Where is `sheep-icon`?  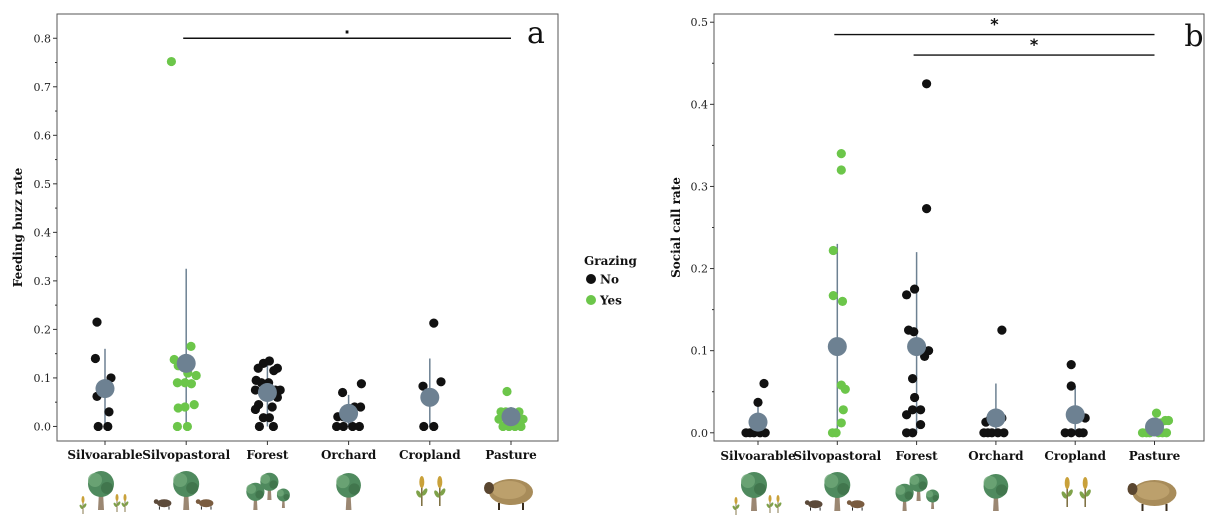 sheep-icon is located at coordinates (1152, 495).